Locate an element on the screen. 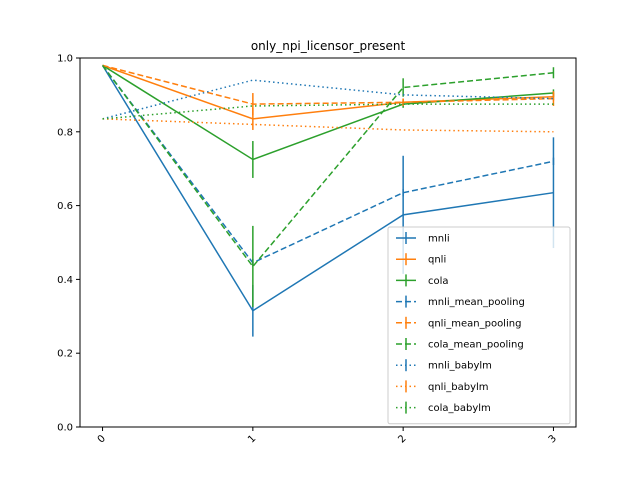  legend-label-qnli_mean_pooling: qnli_mean_pooling is located at coordinates (474, 323).